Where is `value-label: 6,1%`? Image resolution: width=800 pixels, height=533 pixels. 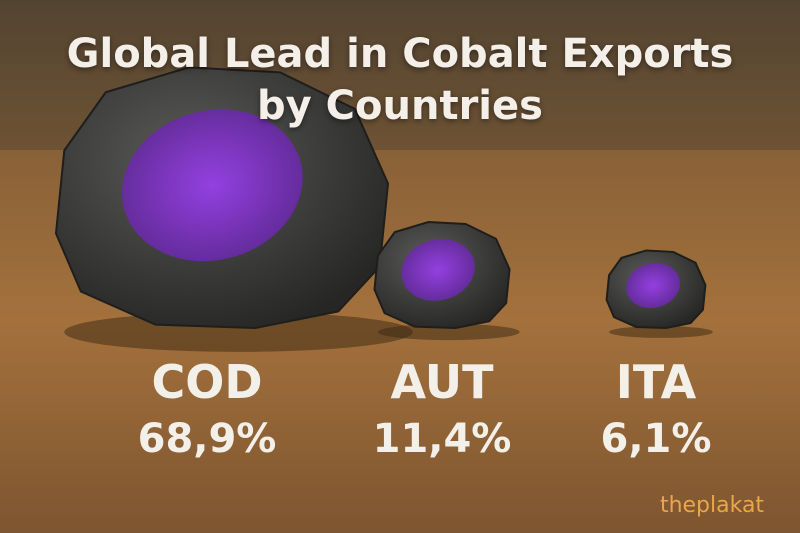
value-label: 6,1% is located at coordinates (656, 439).